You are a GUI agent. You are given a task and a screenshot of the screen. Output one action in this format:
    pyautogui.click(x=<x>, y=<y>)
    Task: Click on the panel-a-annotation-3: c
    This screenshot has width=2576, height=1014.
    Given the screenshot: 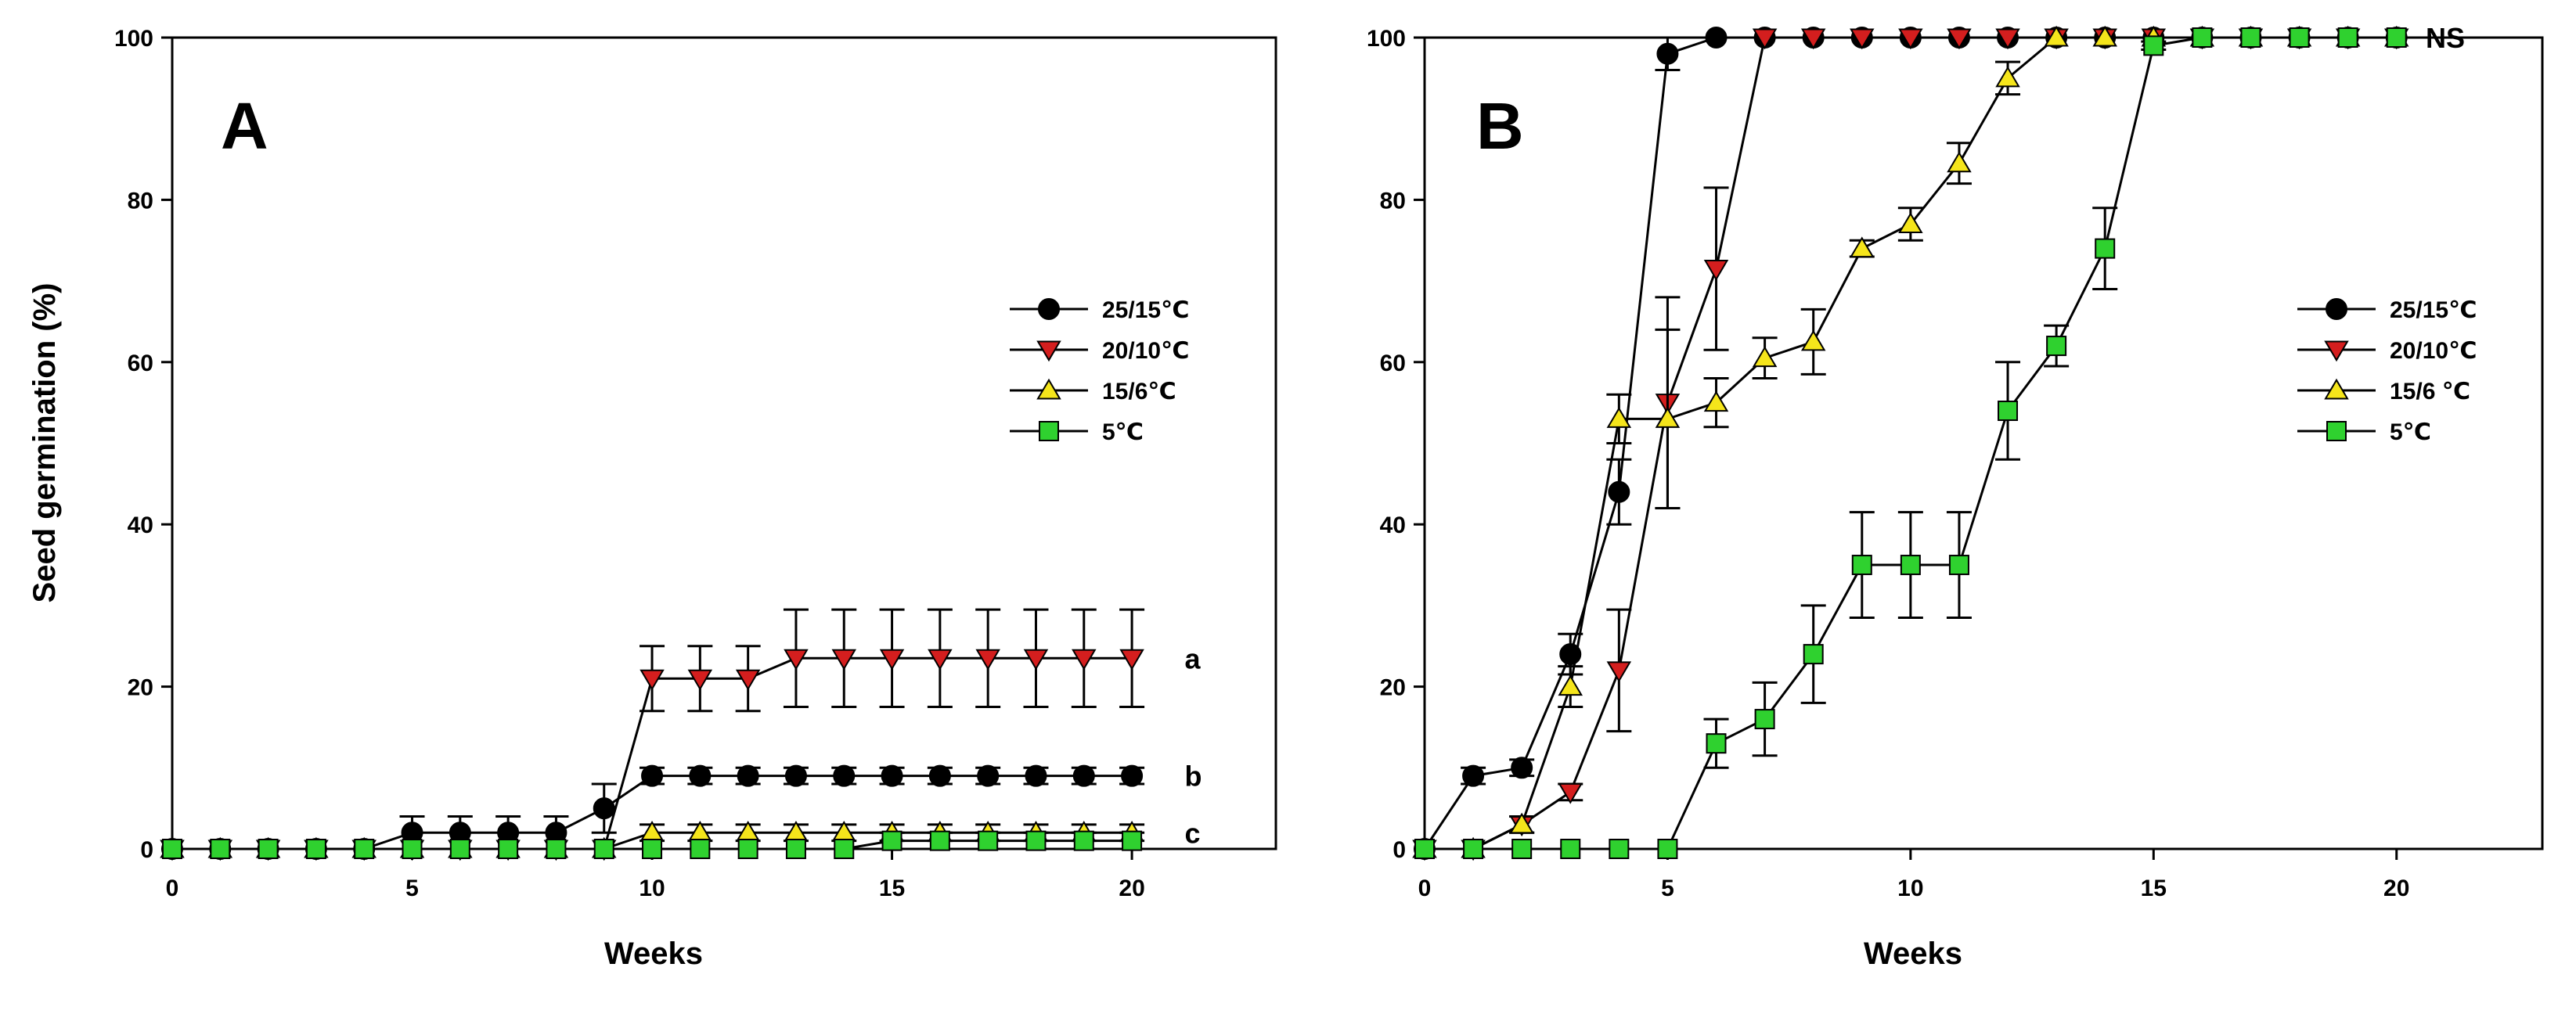 What is the action you would take?
    pyautogui.click(x=1193, y=833)
    